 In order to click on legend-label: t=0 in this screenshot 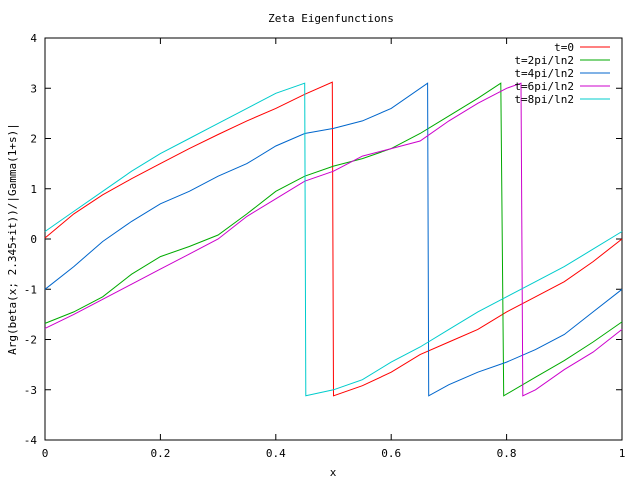, I will do `click(564, 47)`.